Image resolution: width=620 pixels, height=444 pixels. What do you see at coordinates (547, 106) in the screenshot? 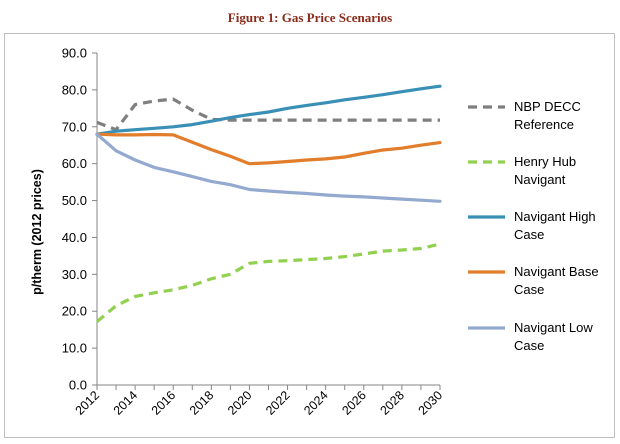
I see `legend-label-0-line1: NBP DECC` at bounding box center [547, 106].